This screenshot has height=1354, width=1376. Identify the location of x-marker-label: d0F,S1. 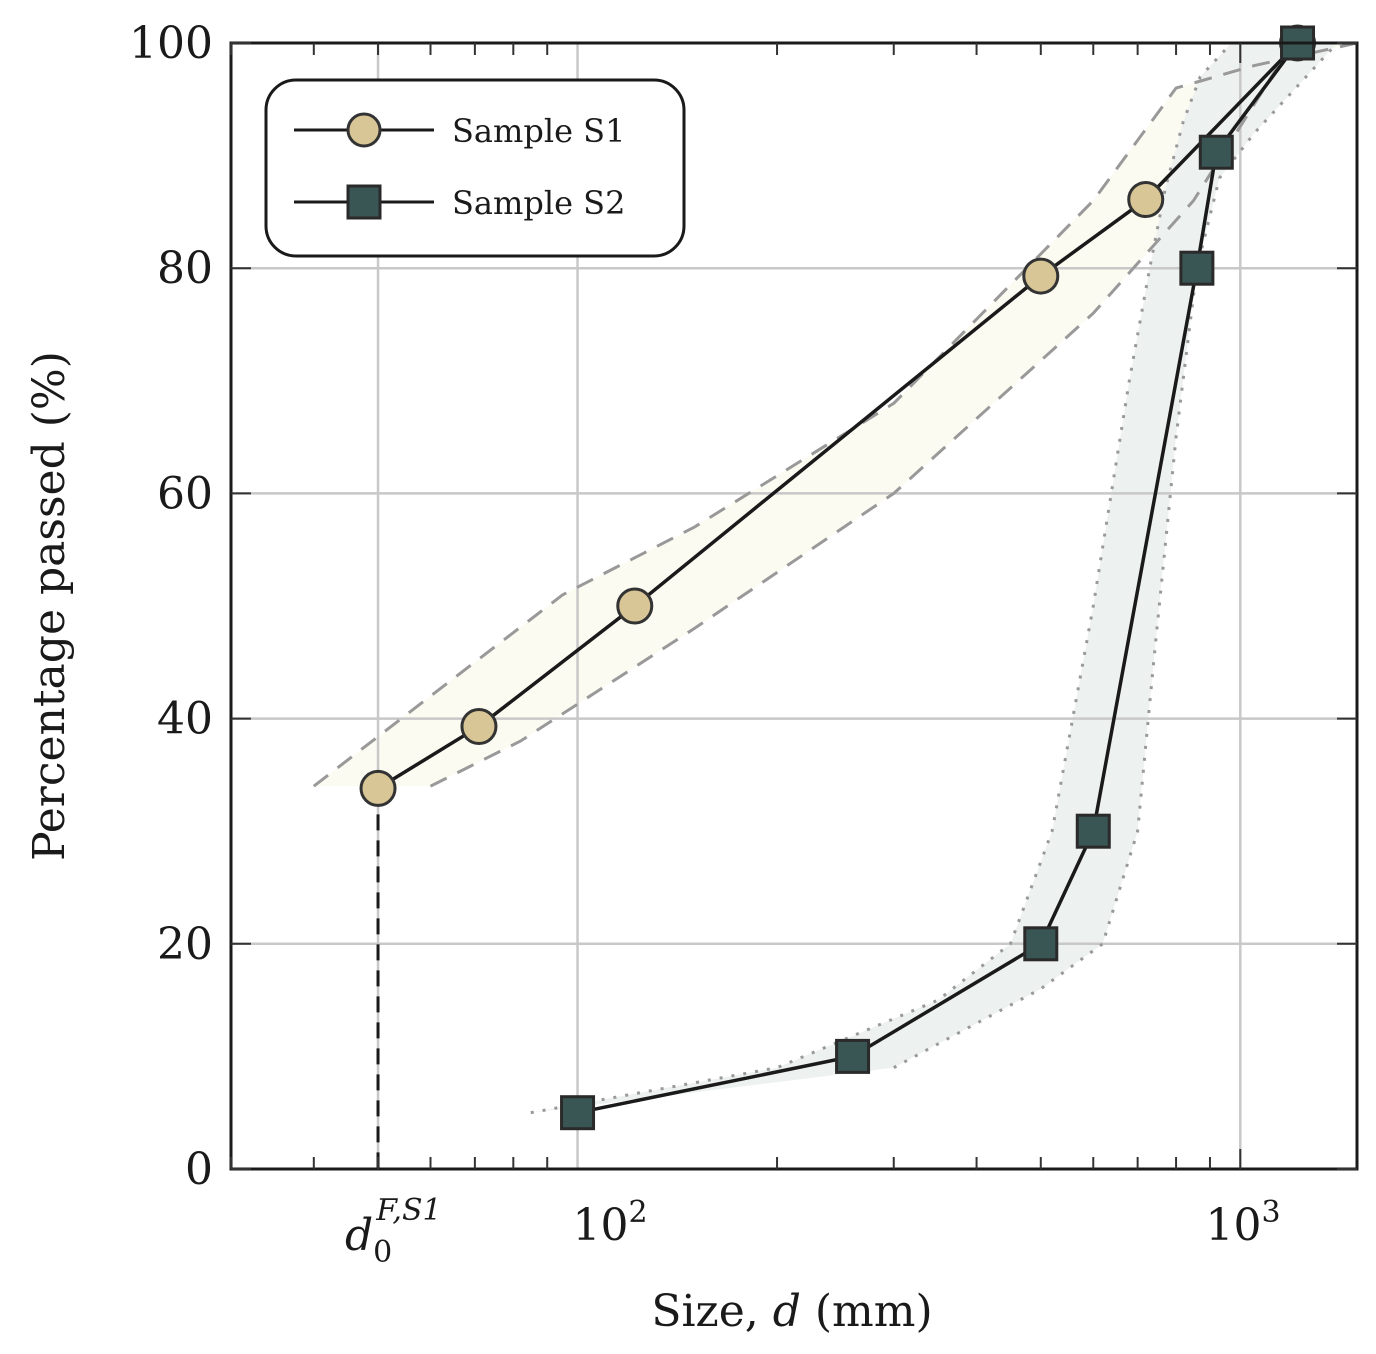
(393, 1231).